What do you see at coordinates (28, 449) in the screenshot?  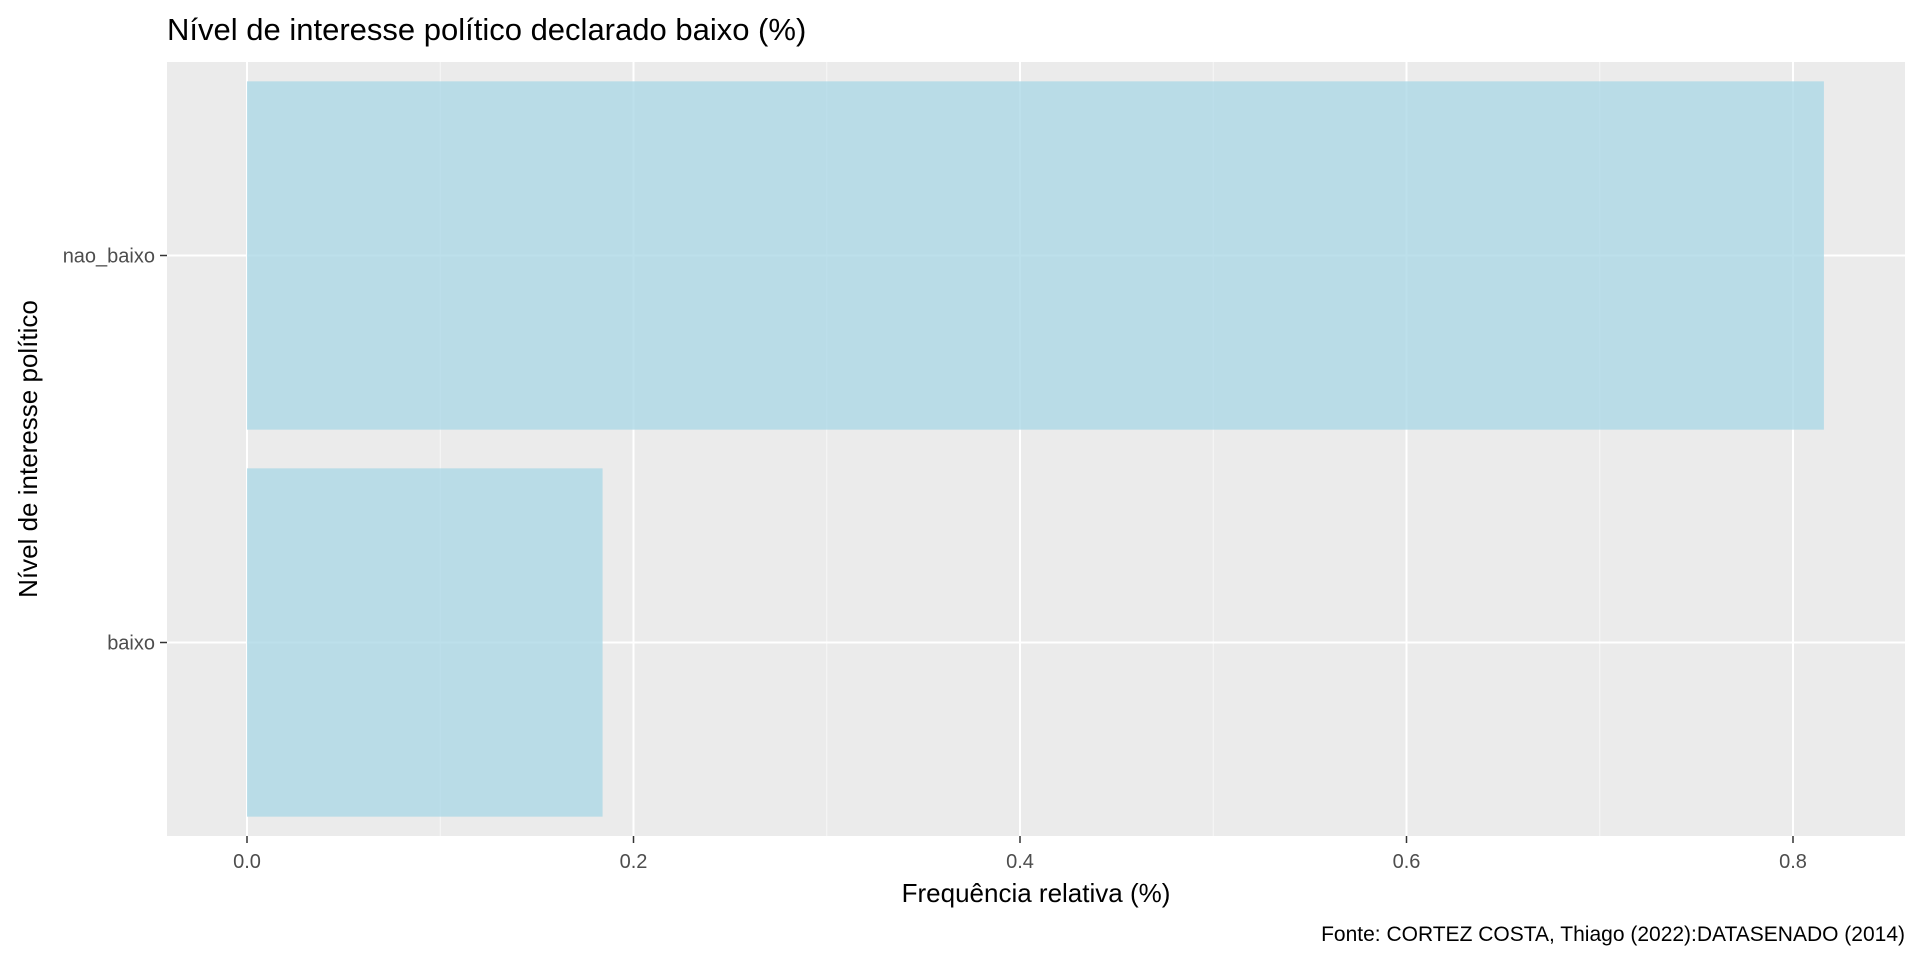 I see `y-axis-title: Nível de interesse político` at bounding box center [28, 449].